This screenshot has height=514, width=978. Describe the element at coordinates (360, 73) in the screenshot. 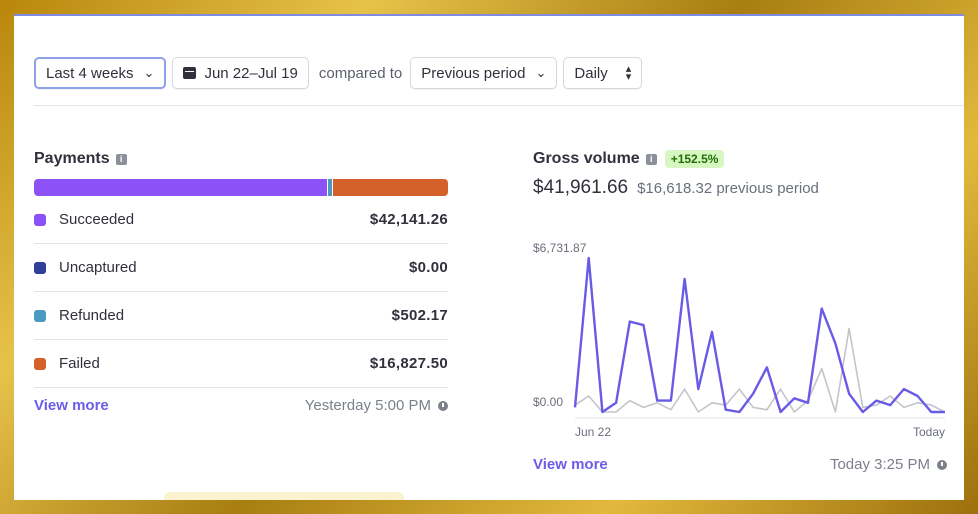

I see `compared-to-text: compared to` at that location.